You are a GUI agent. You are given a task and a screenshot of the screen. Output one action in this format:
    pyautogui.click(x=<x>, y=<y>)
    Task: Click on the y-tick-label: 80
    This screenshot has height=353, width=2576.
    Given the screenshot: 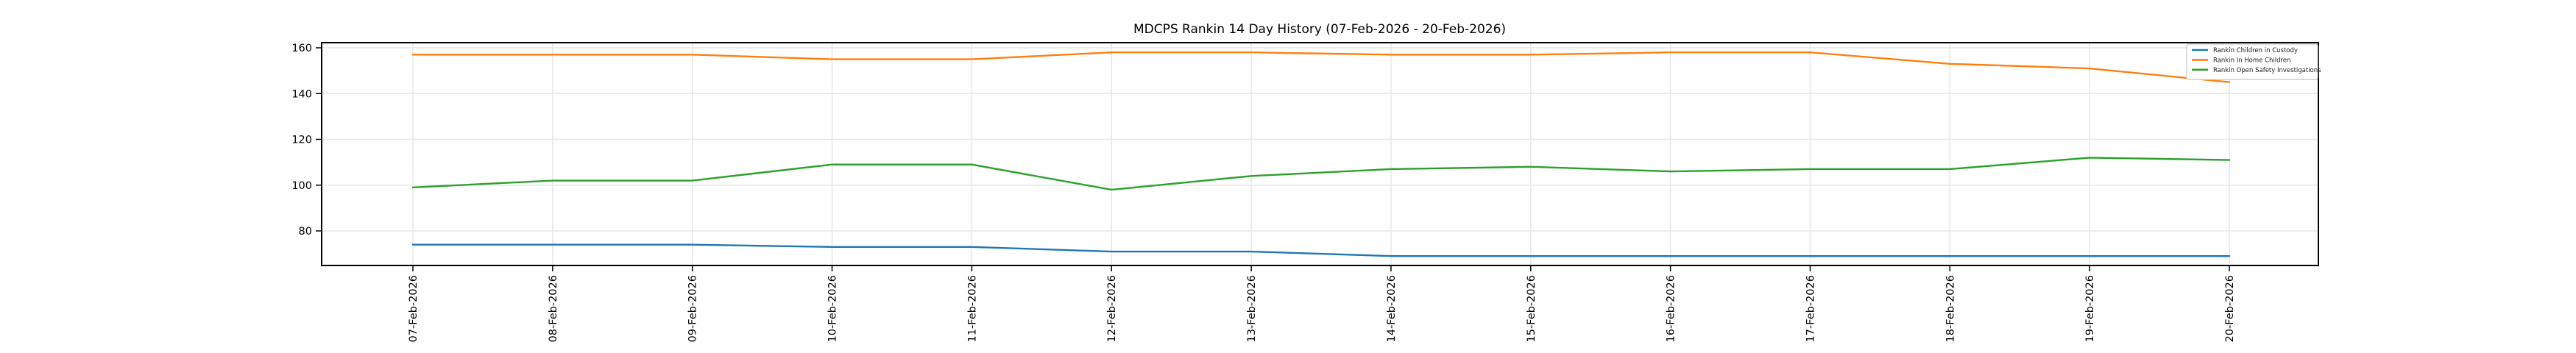 What is the action you would take?
    pyautogui.click(x=305, y=232)
    